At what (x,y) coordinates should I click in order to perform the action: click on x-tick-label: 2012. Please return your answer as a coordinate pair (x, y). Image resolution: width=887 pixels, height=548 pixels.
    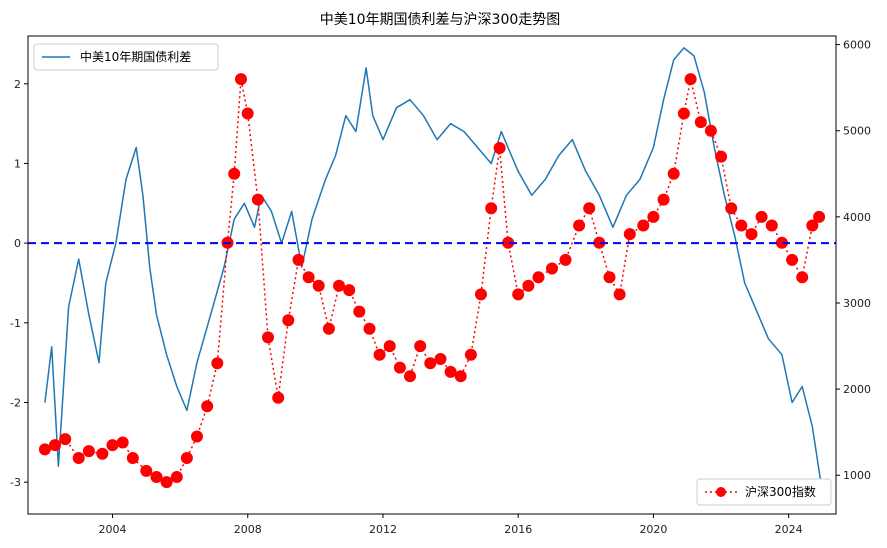
    Looking at the image, I should click on (383, 529).